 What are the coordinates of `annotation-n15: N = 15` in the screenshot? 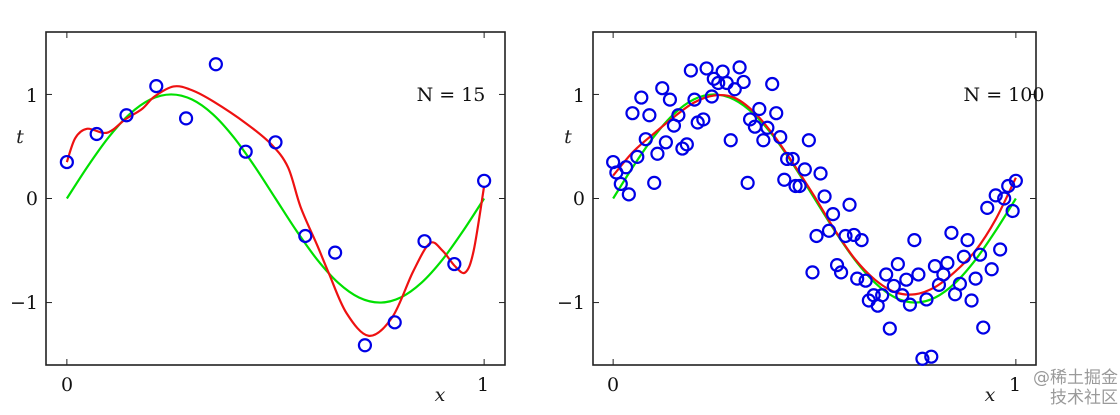 It's located at (451, 95).